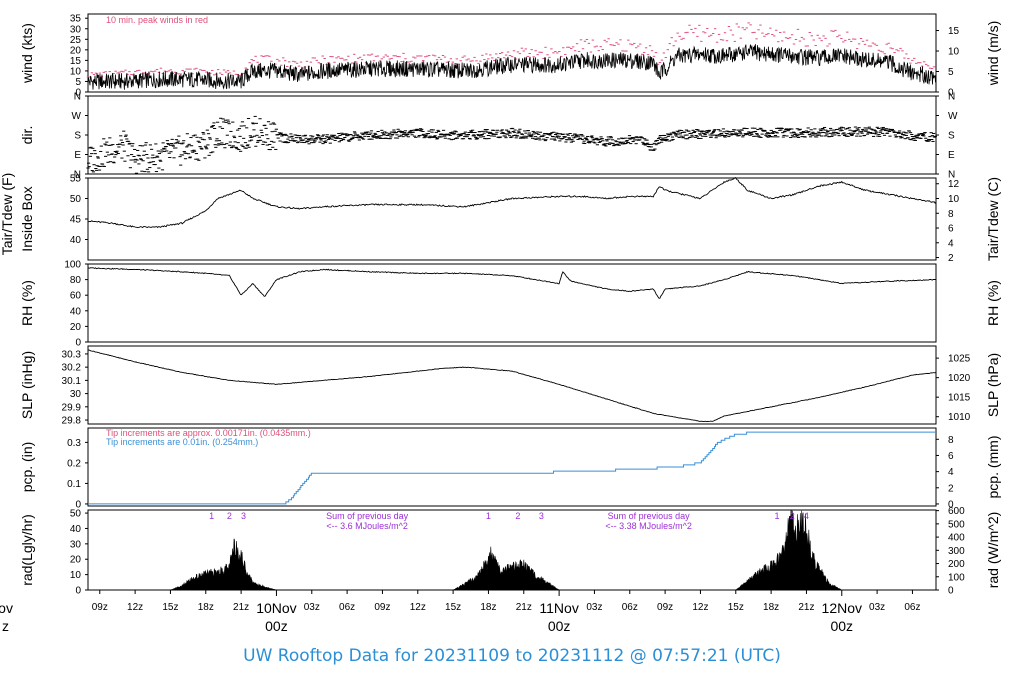 This screenshot has height=700, width=1024. I want to click on y-tick-label: 0.3, so click(74, 443).